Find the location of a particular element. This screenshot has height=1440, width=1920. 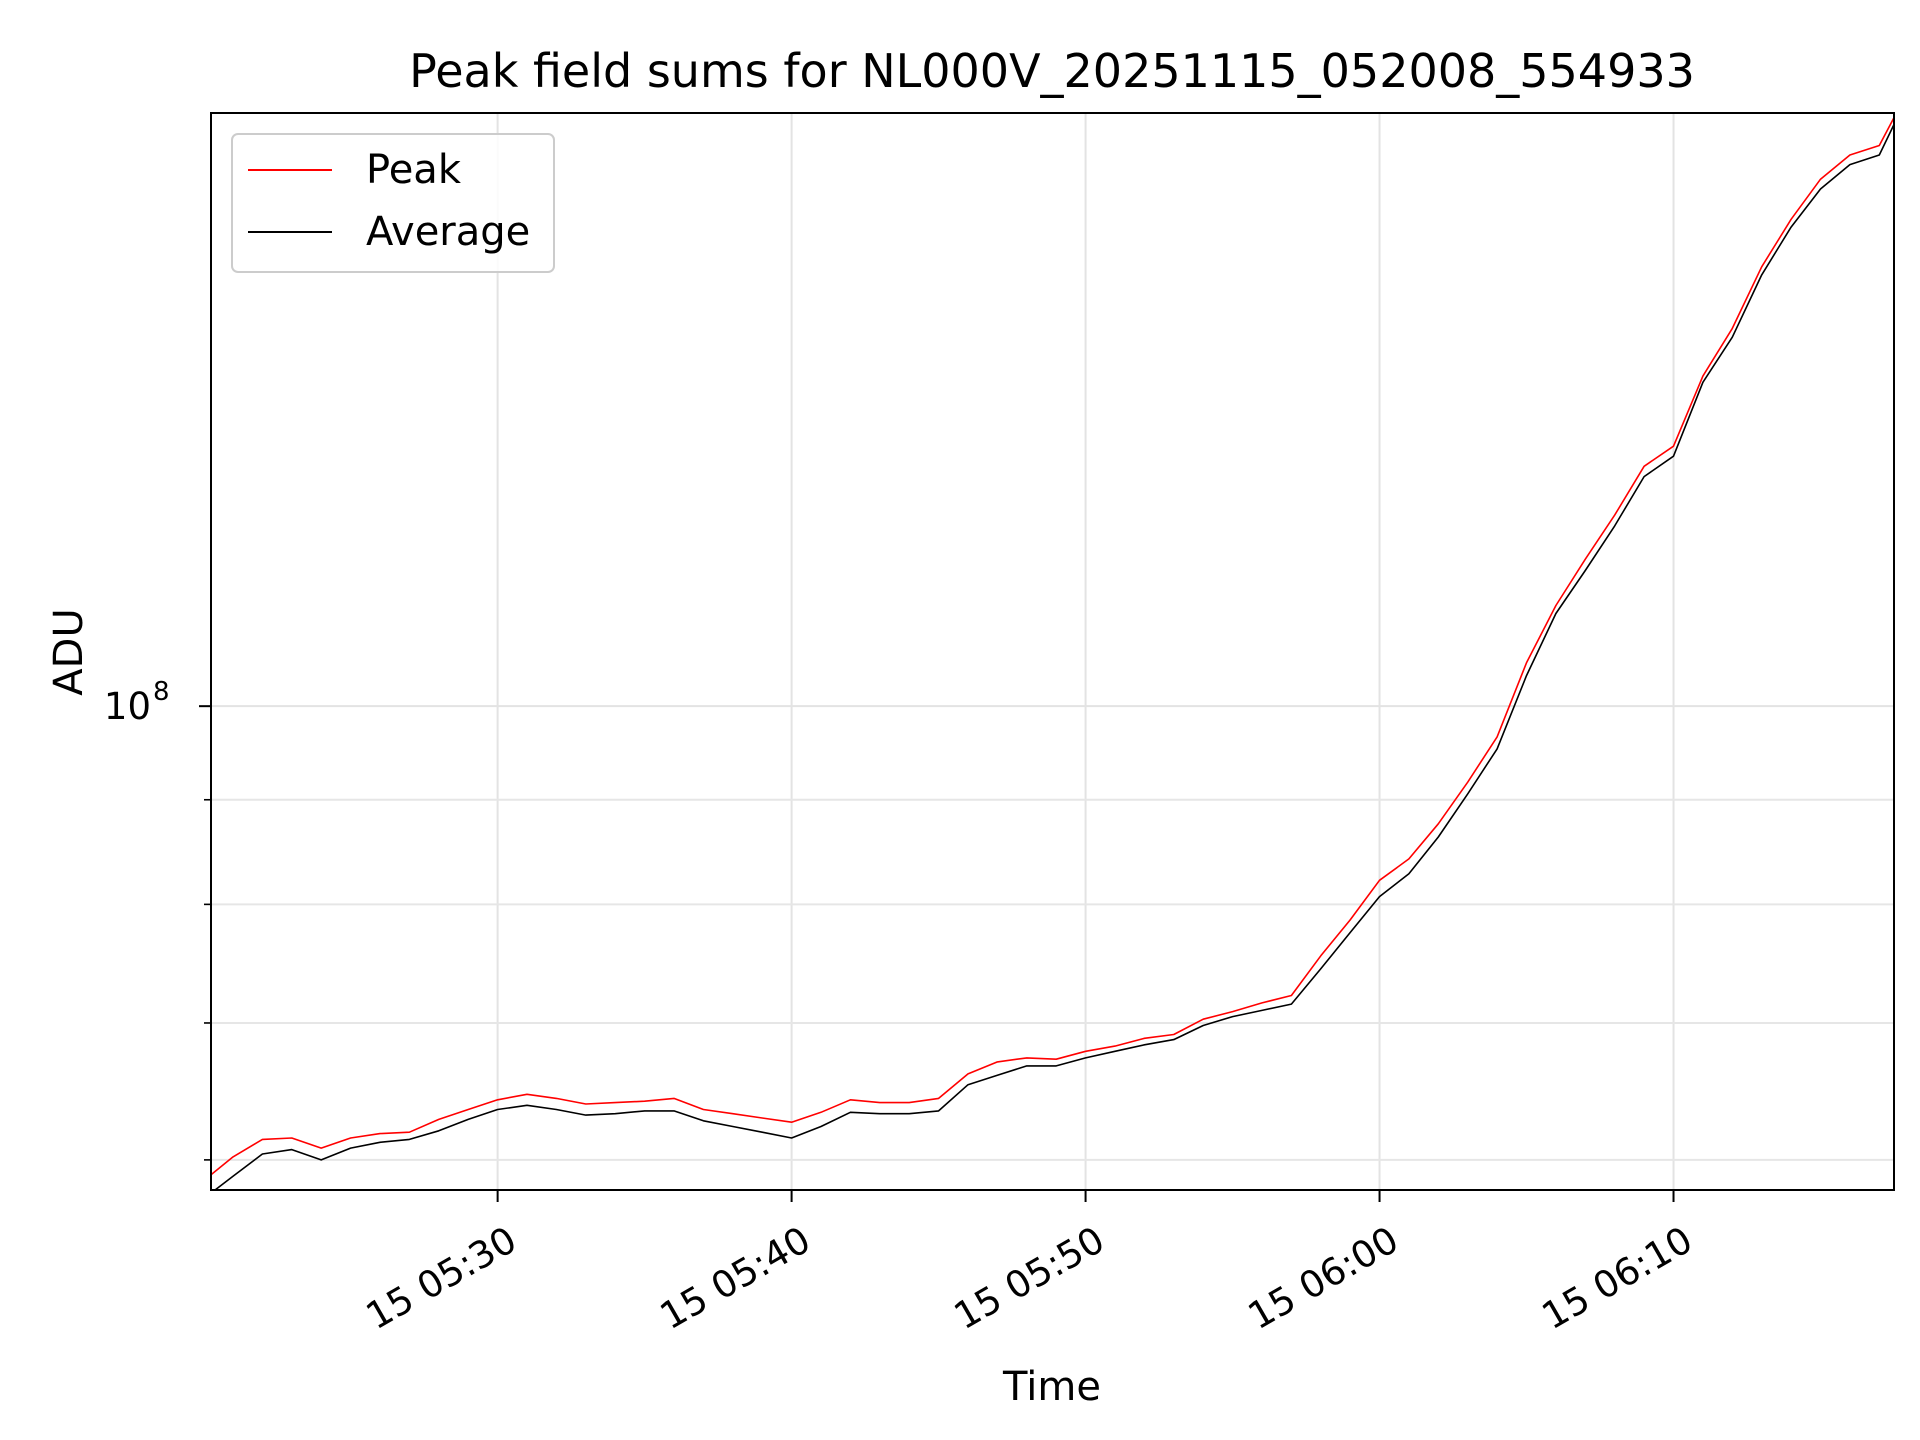

legend-box is located at coordinates (393, 203).